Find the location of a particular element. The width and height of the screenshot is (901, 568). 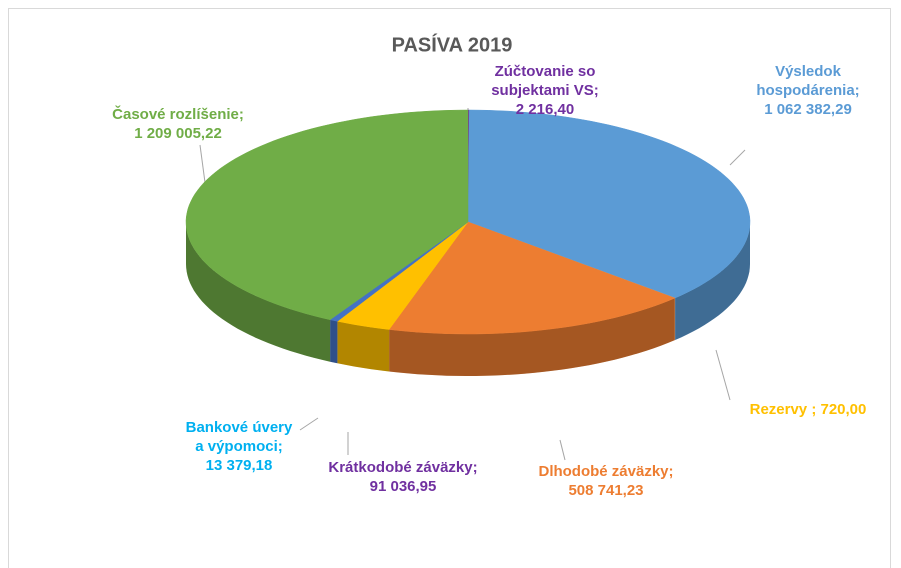

label-value: 1 062 382,29 is located at coordinates (808, 109).